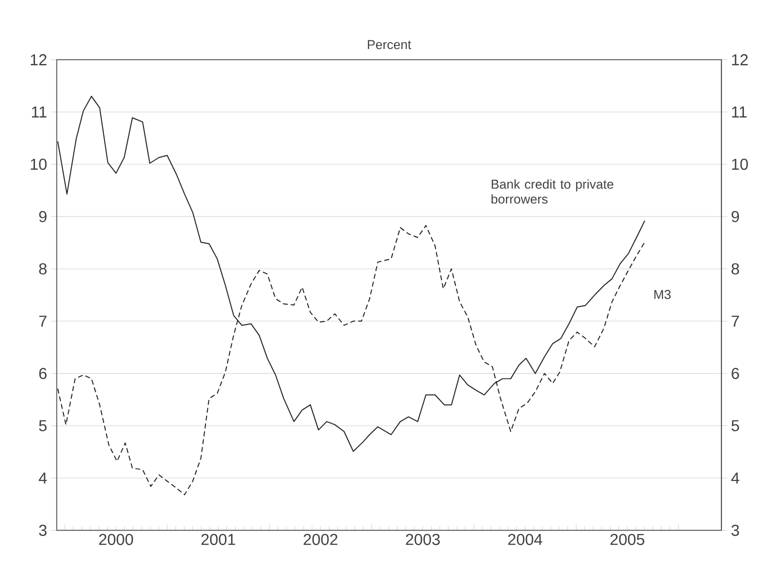 The height and width of the screenshot is (575, 781). I want to click on y2-tick-label: 12, so click(740, 60).